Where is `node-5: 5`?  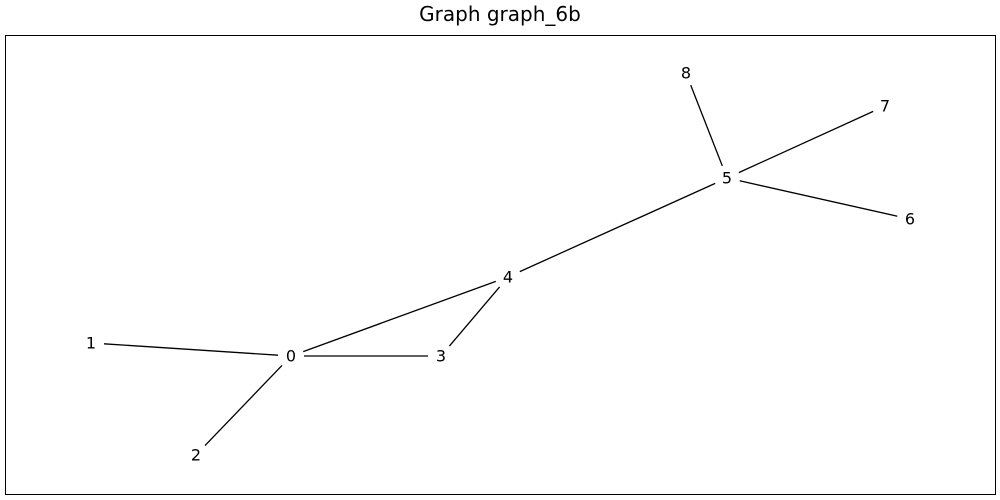 node-5: 5 is located at coordinates (727, 178).